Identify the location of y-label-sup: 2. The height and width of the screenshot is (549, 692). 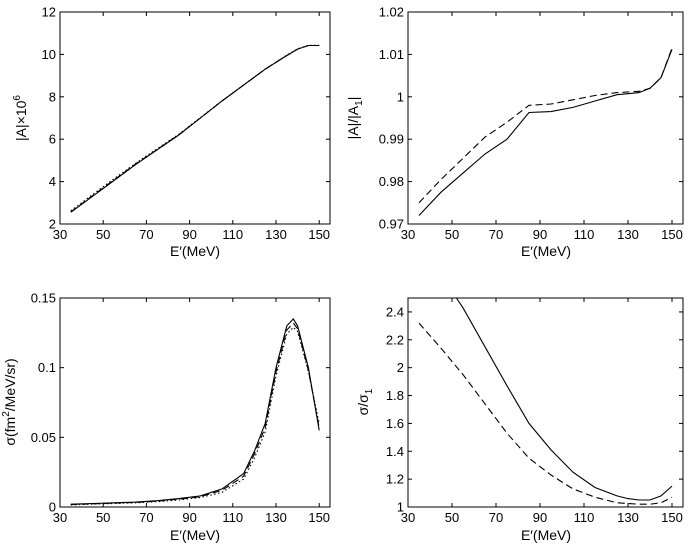
(6, 414).